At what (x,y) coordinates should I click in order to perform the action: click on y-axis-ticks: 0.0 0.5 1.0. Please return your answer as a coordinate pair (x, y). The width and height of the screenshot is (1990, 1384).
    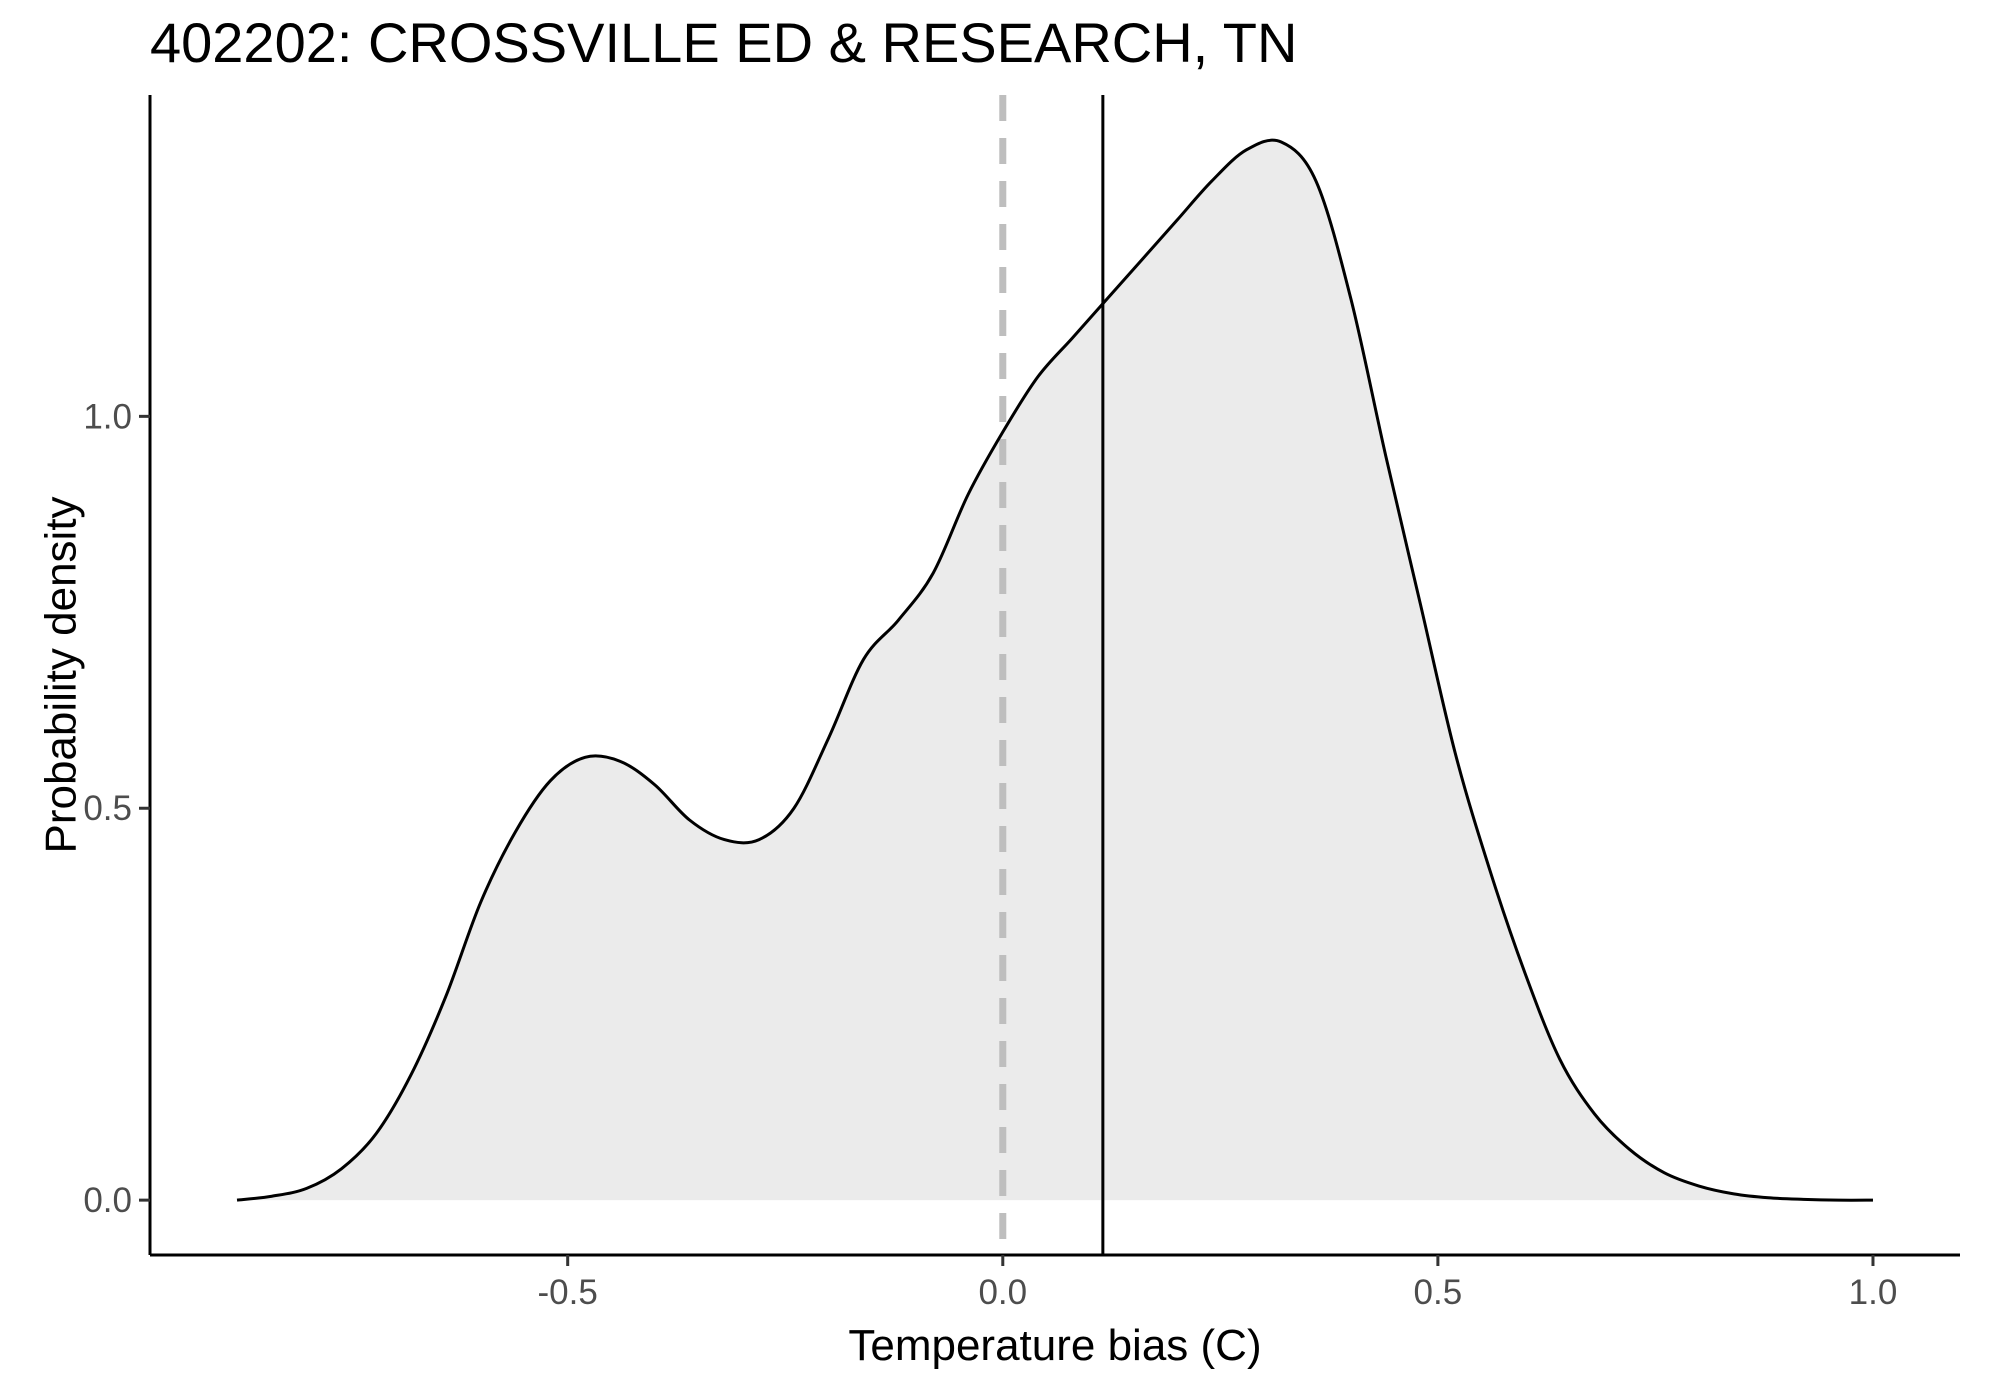
    Looking at the image, I should click on (116, 808).